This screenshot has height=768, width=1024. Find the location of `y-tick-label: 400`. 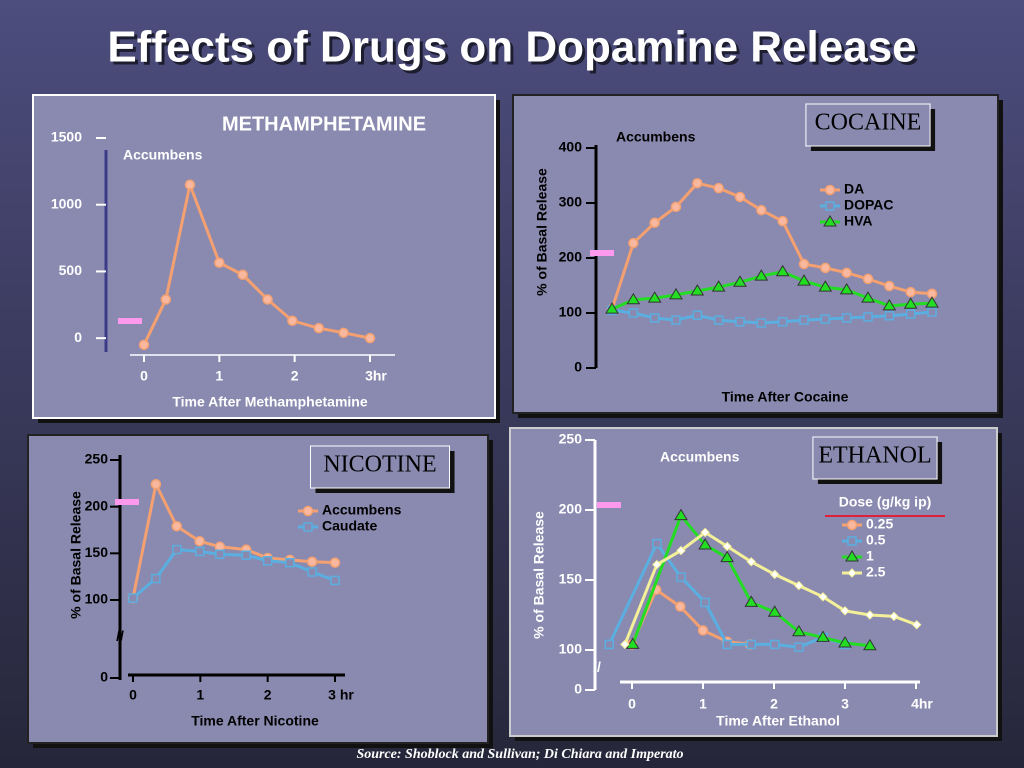

y-tick-label: 400 is located at coordinates (571, 147).